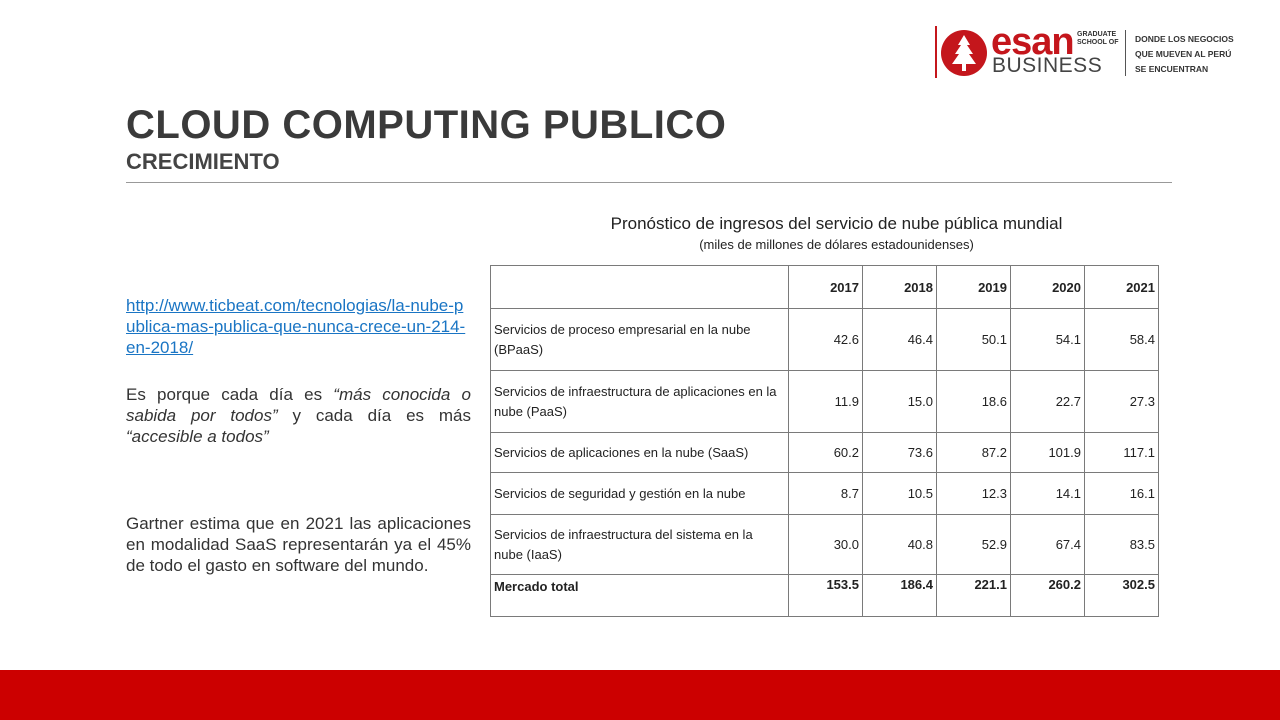  I want to click on footer-bar, so click(640, 695).